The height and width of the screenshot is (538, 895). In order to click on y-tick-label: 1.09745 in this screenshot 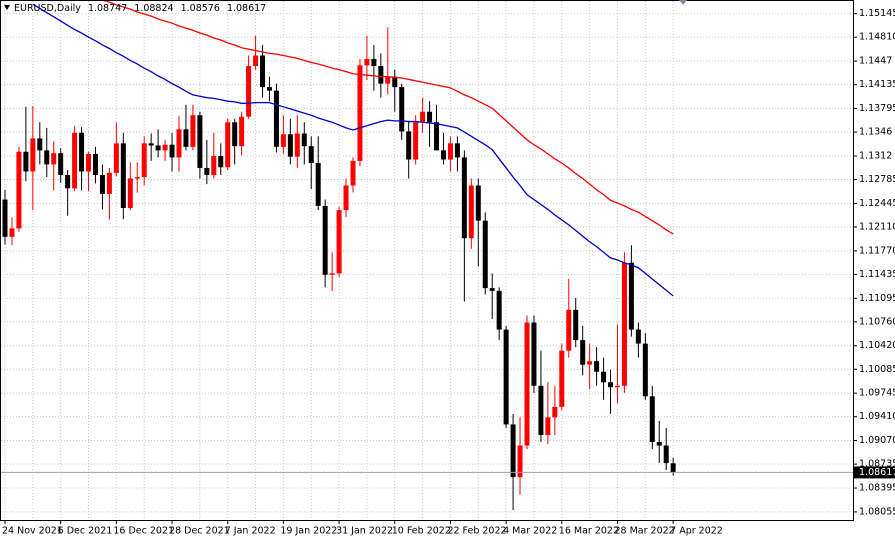, I will do `click(877, 393)`.